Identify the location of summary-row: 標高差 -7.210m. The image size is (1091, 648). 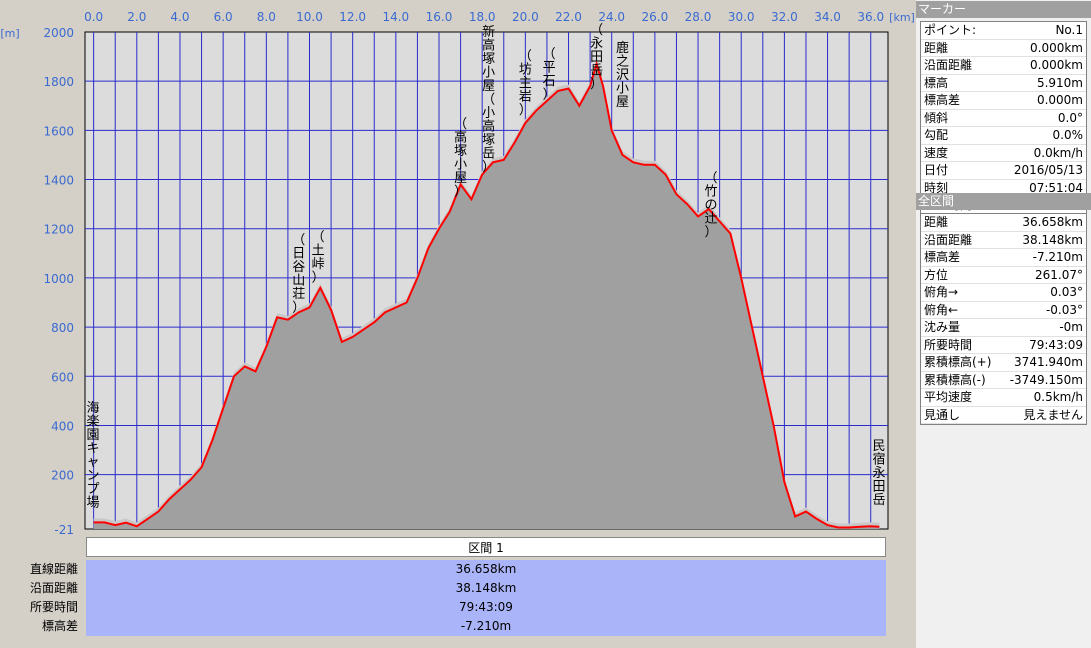
(457, 626).